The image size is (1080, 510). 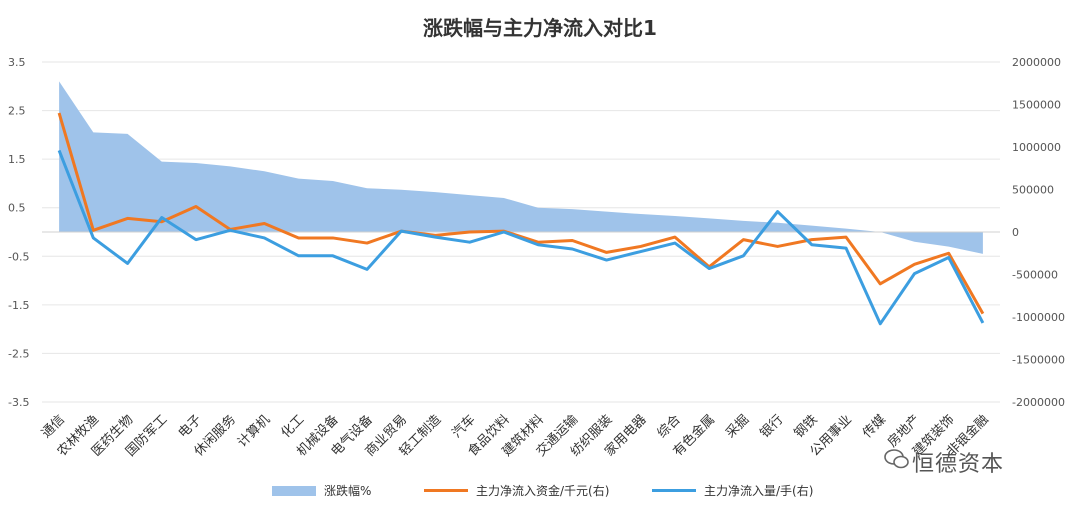 I want to click on wechat-icon, so click(x=896, y=459).